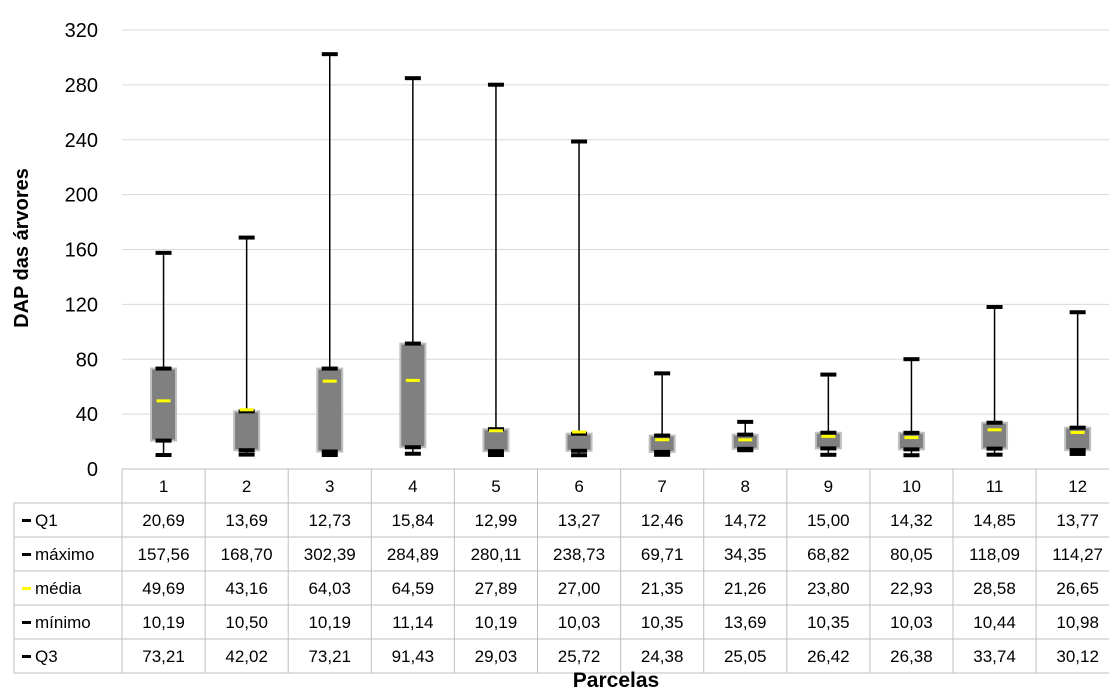  Describe the element at coordinates (911, 588) in the screenshot. I see `table-value: 22,93` at that location.